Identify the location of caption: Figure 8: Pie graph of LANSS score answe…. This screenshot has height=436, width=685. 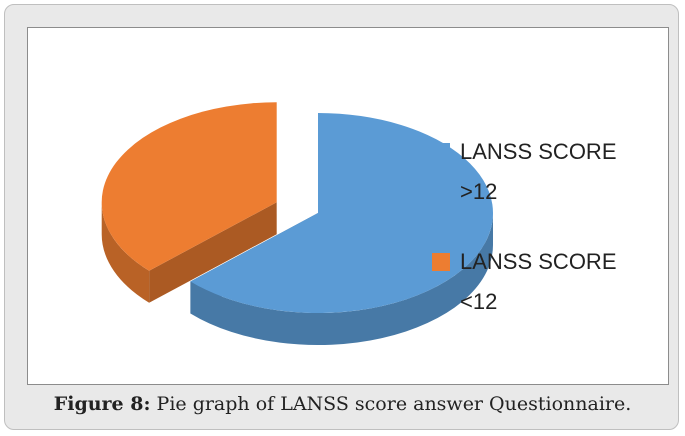
(342, 404).